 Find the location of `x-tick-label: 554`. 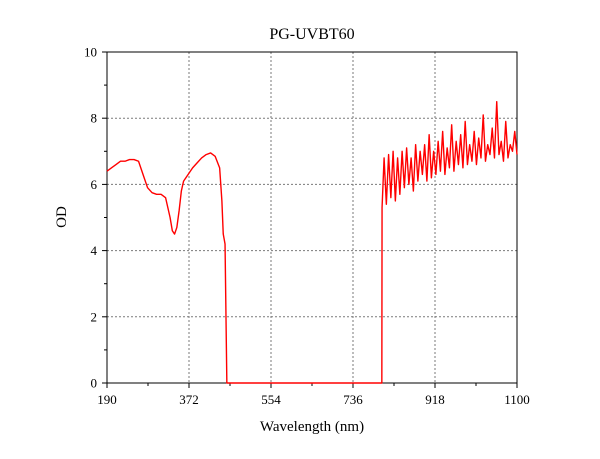

x-tick-label: 554 is located at coordinates (271, 399).